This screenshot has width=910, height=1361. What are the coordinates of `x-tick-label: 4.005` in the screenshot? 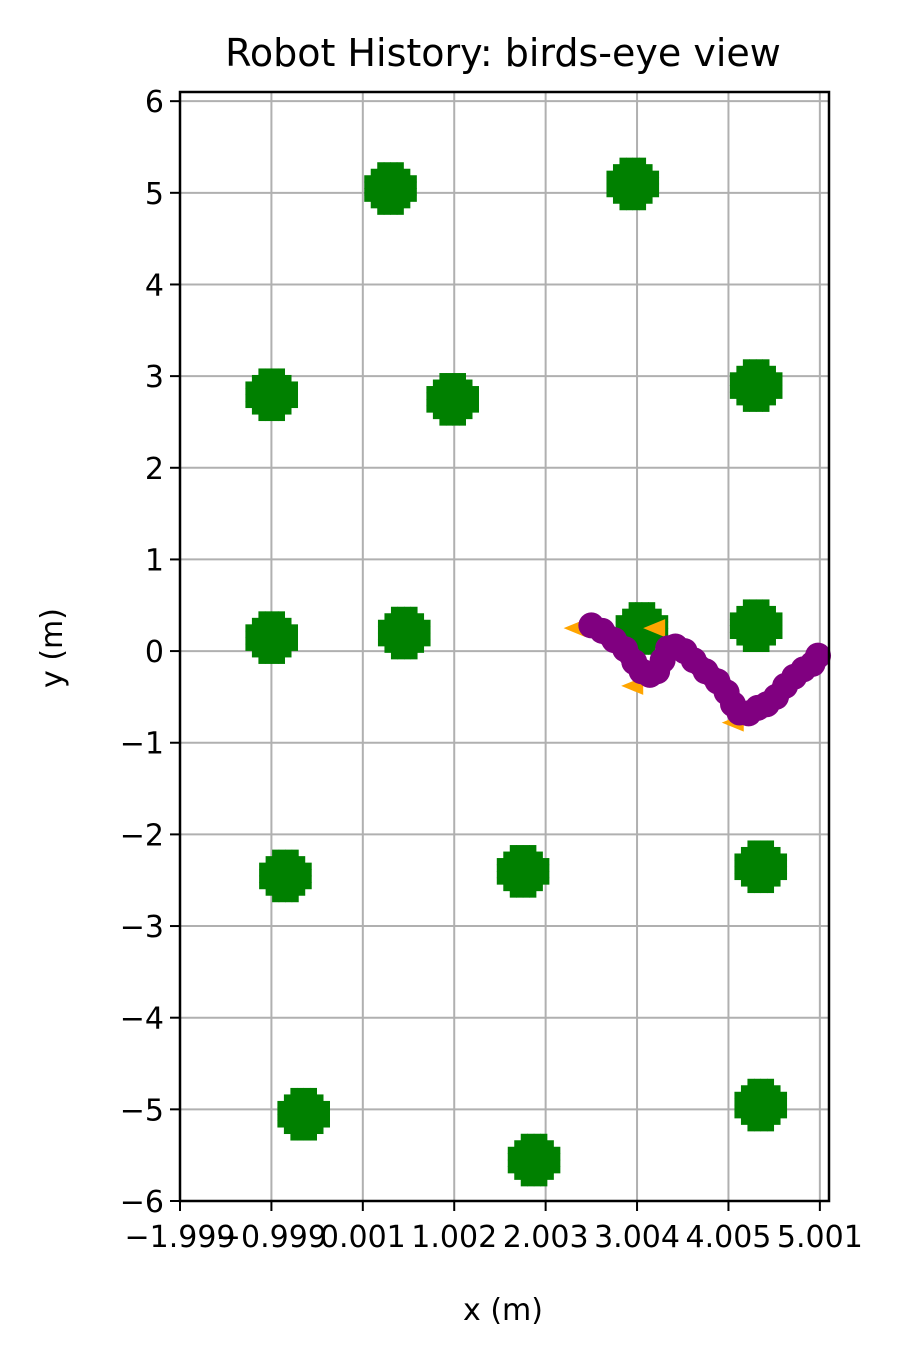 It's located at (729, 1237).